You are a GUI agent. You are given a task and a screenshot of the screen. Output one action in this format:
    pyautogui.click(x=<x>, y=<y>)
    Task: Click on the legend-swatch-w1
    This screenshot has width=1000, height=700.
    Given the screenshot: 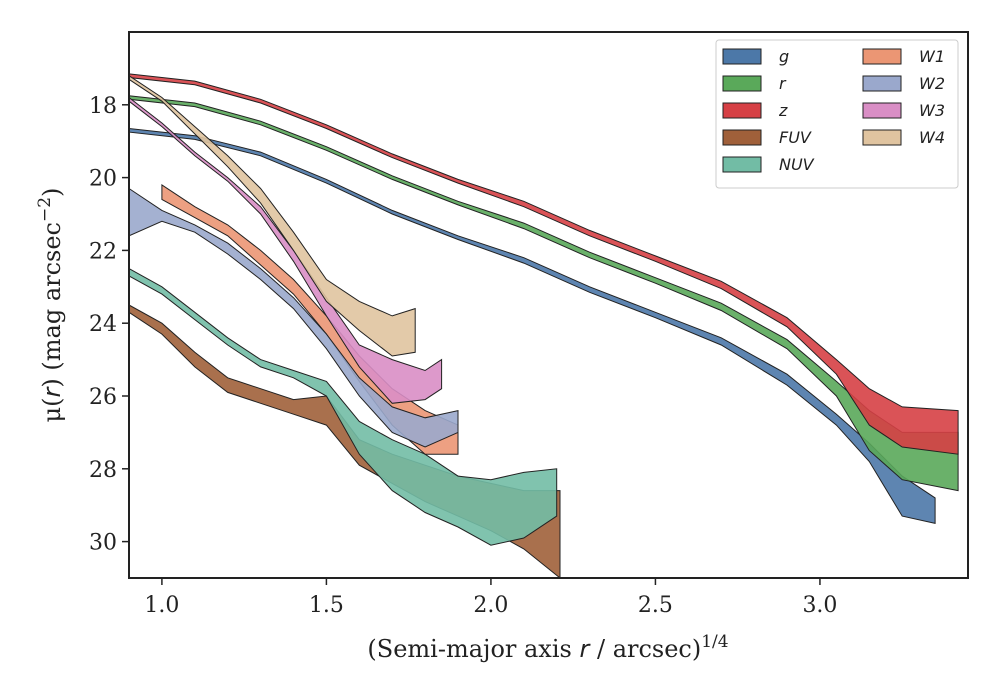 What is the action you would take?
    pyautogui.click(x=882, y=56)
    